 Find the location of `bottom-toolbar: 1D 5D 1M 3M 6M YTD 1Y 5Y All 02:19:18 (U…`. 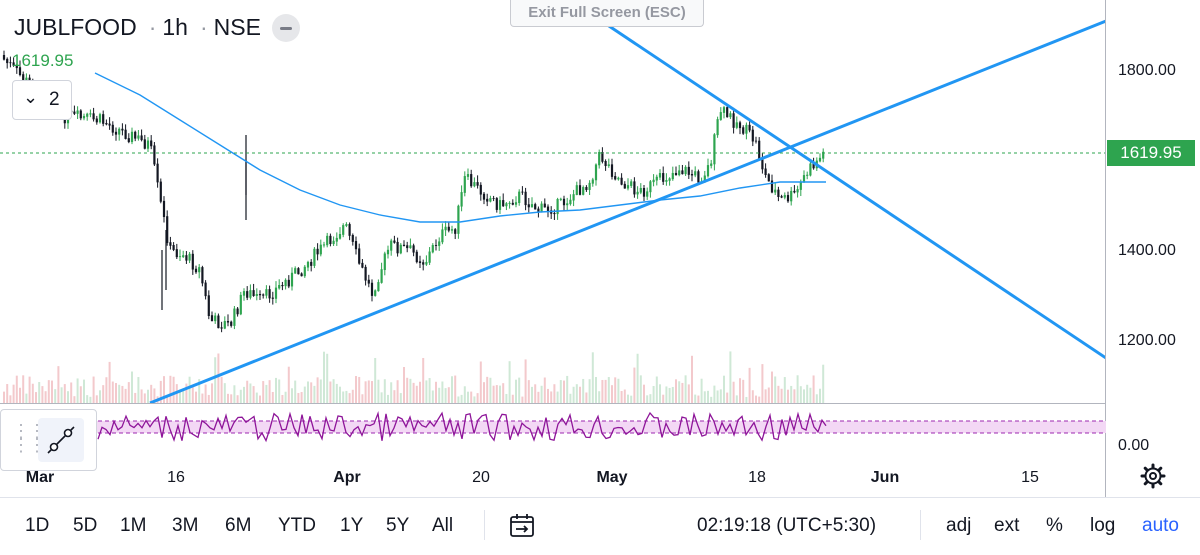

bottom-toolbar: 1D 5D 1M 3M 6M YTD 1Y 5Y All 02:19:18 (U… is located at coordinates (600, 526).